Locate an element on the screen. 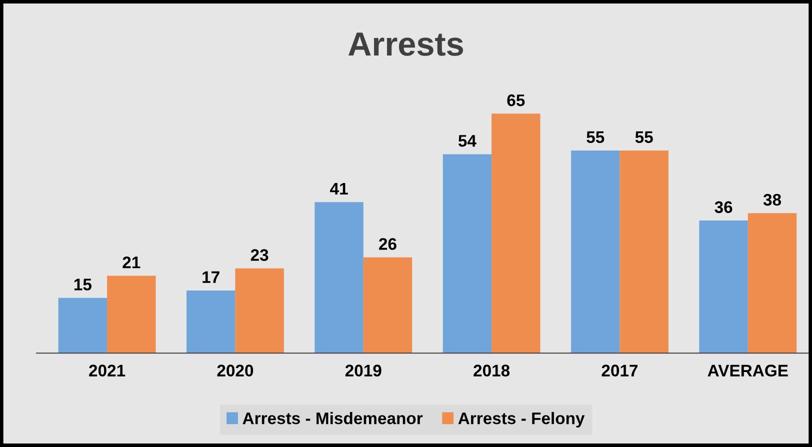 The width and height of the screenshot is (812, 447). data-label: 36 is located at coordinates (723, 207).